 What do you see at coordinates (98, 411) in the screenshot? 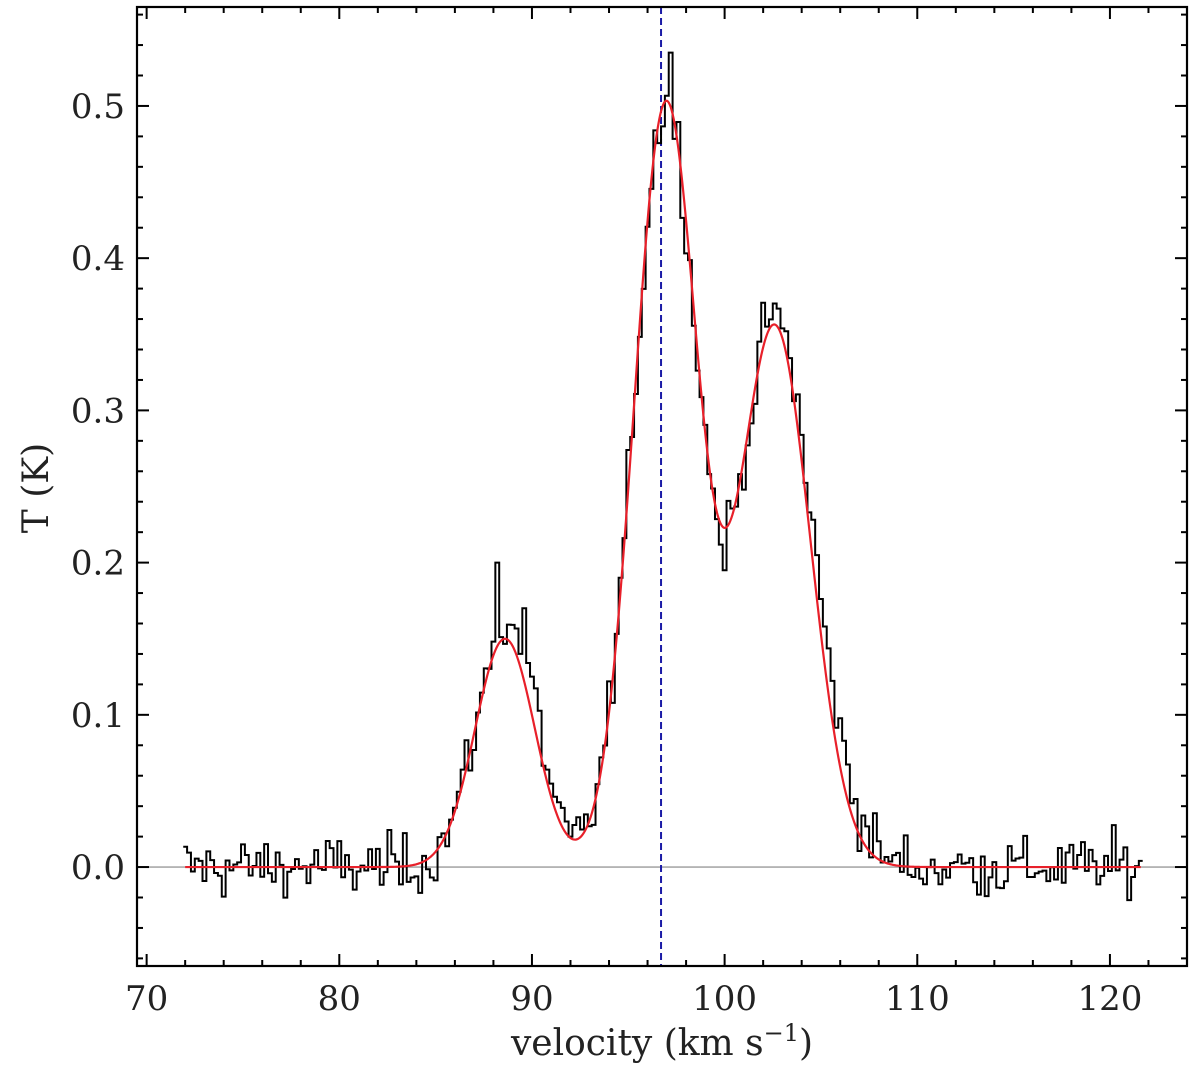
I see `y-tick-label: 0.3` at bounding box center [98, 411].